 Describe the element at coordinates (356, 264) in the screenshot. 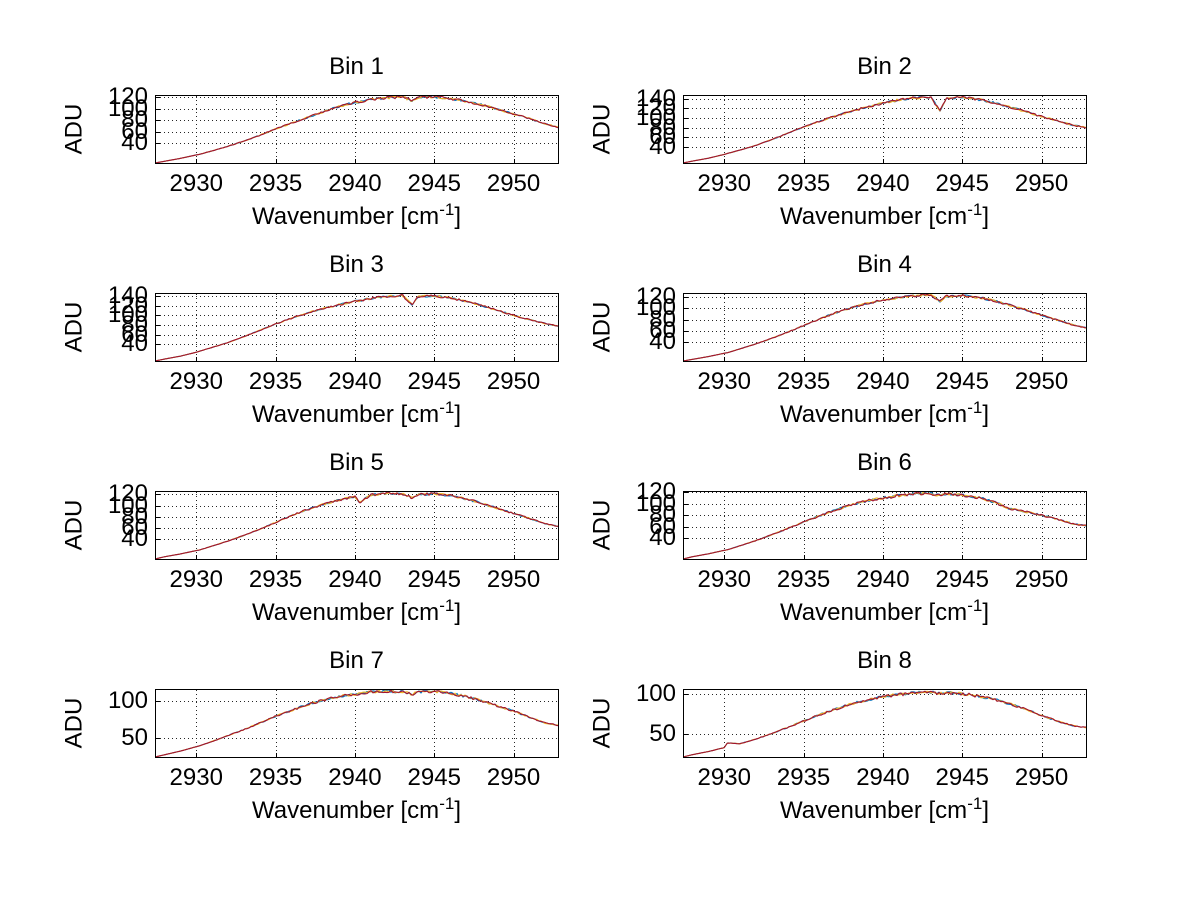

I see `plot-title: Bin 3` at that location.